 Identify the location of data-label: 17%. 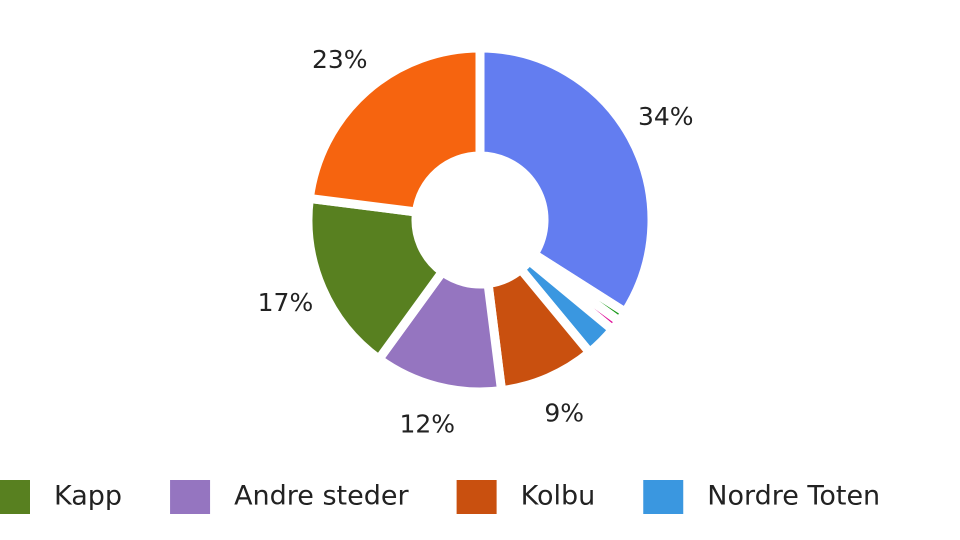
(286, 302).